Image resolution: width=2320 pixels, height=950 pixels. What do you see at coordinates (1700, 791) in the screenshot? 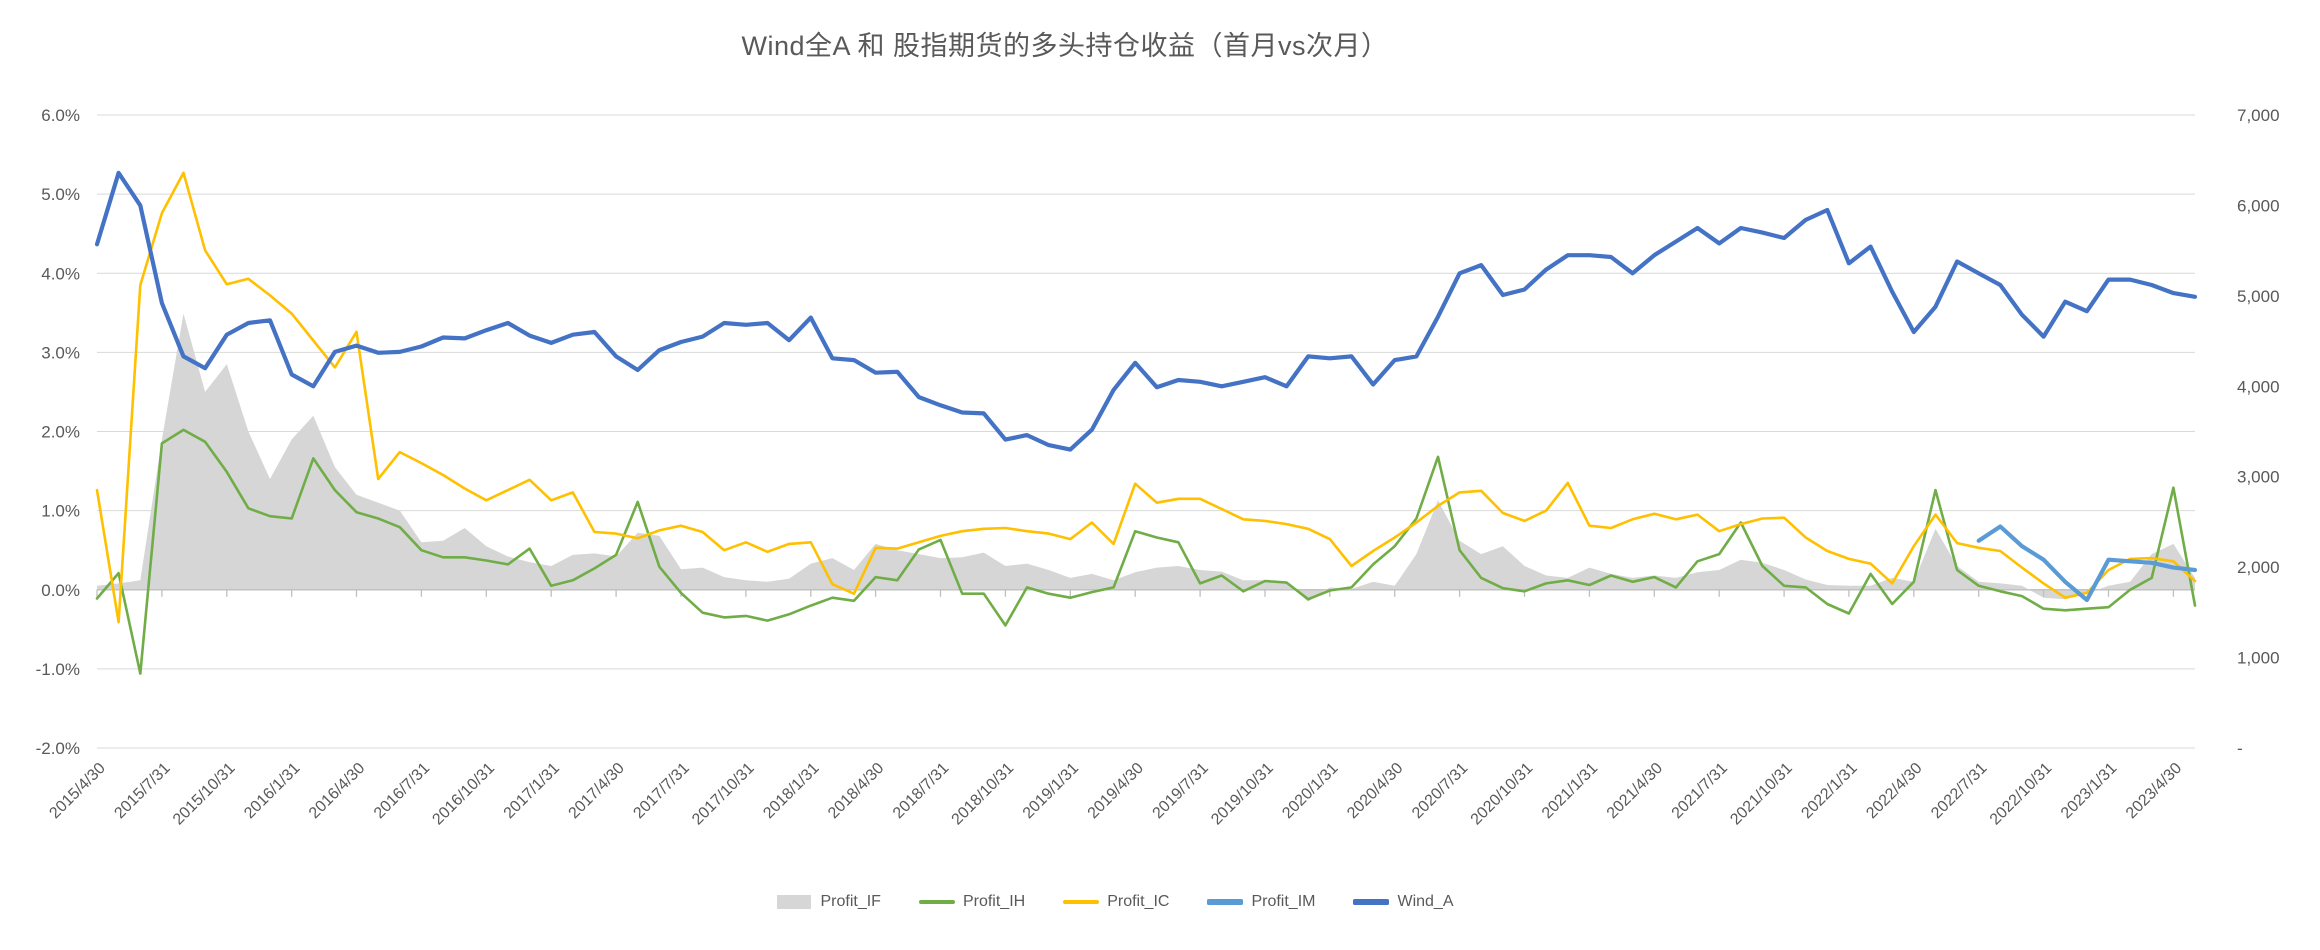
I see `x-tick-label: 2021/7/31` at bounding box center [1700, 791].